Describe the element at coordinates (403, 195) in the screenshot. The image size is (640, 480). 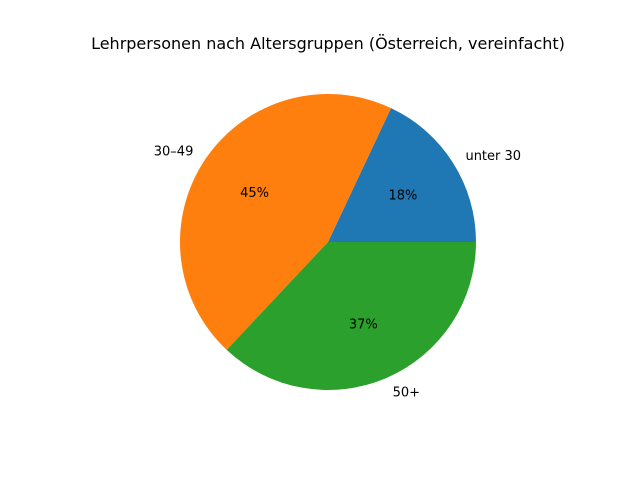
I see `slice-percent-label: 18%` at that location.